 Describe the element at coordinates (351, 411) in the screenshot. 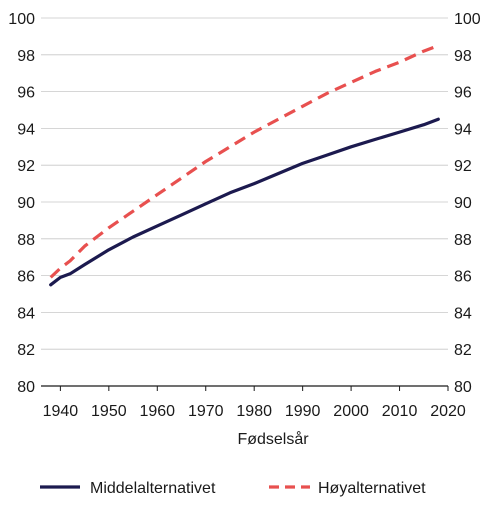

I see `x-tick-label: 2000` at that location.